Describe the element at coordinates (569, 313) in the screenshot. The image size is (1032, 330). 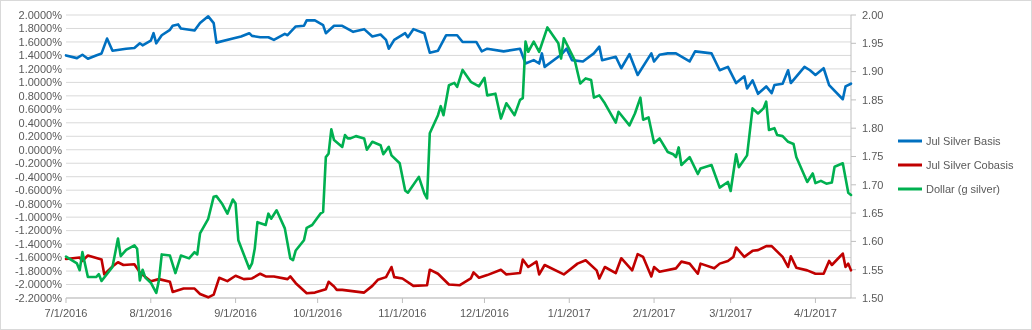
I see `x-tick-label: 1/1/2017` at that location.